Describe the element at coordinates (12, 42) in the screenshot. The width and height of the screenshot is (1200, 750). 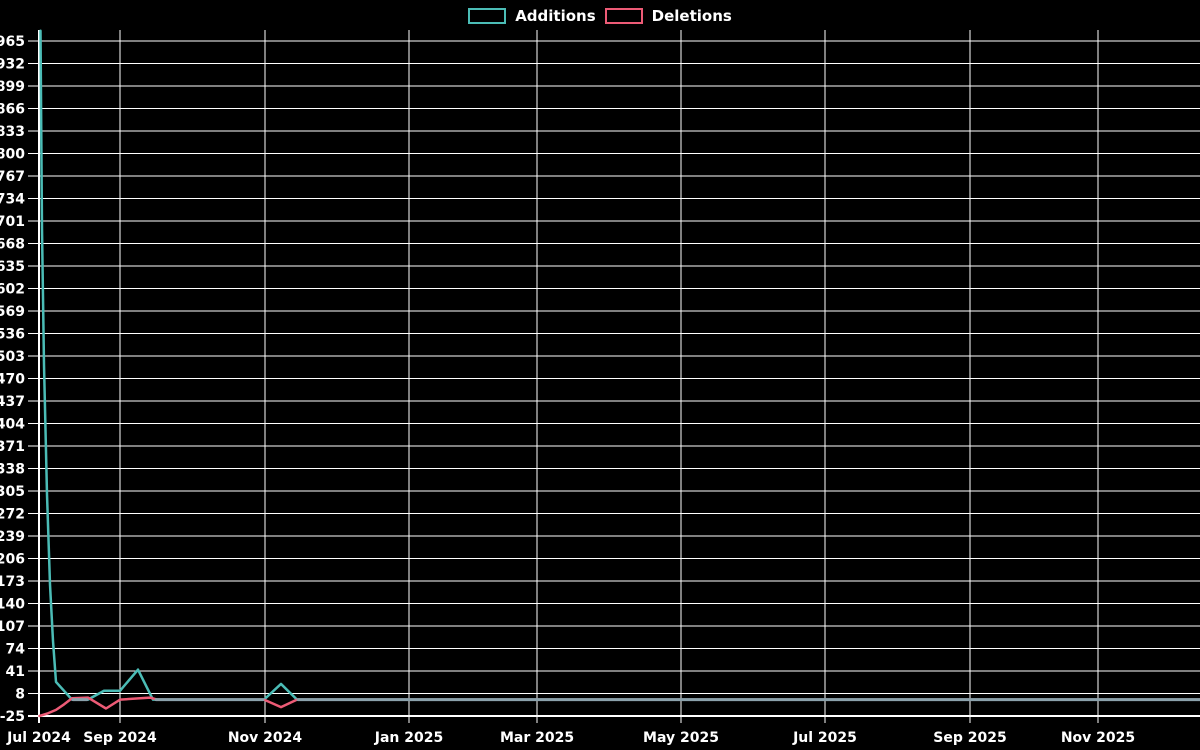
I see `y-tick-label: 965` at that location.